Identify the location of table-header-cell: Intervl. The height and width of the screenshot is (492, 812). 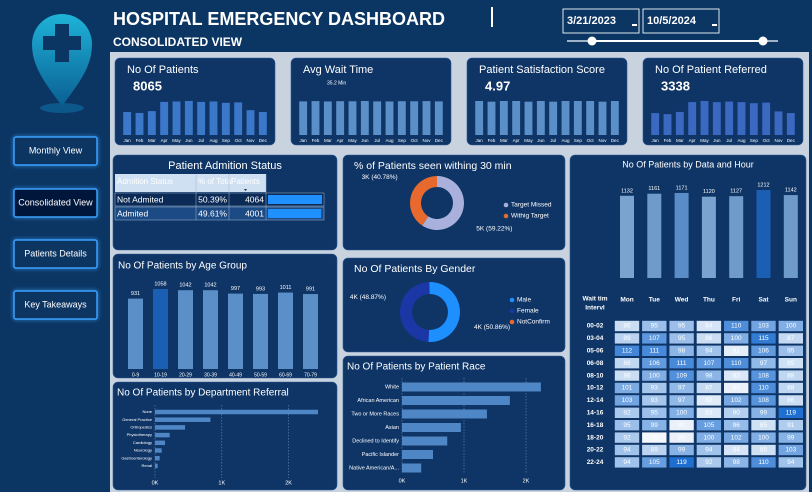
(595, 308).